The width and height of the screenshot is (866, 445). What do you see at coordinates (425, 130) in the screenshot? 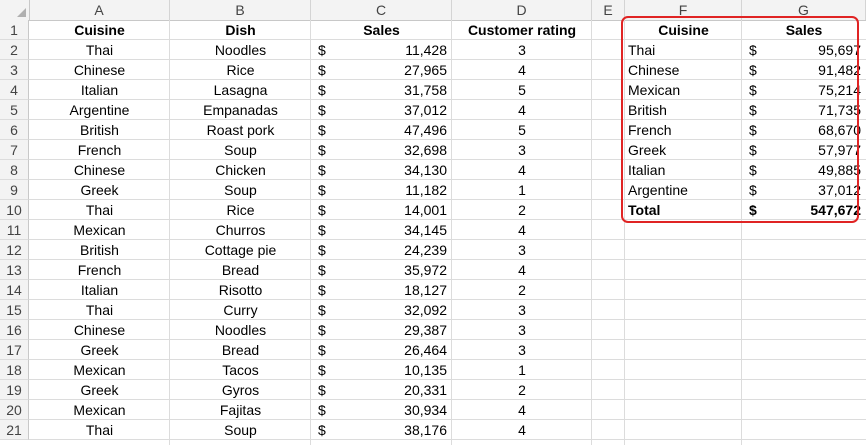
I see `cell-sales: 47,496` at bounding box center [425, 130].